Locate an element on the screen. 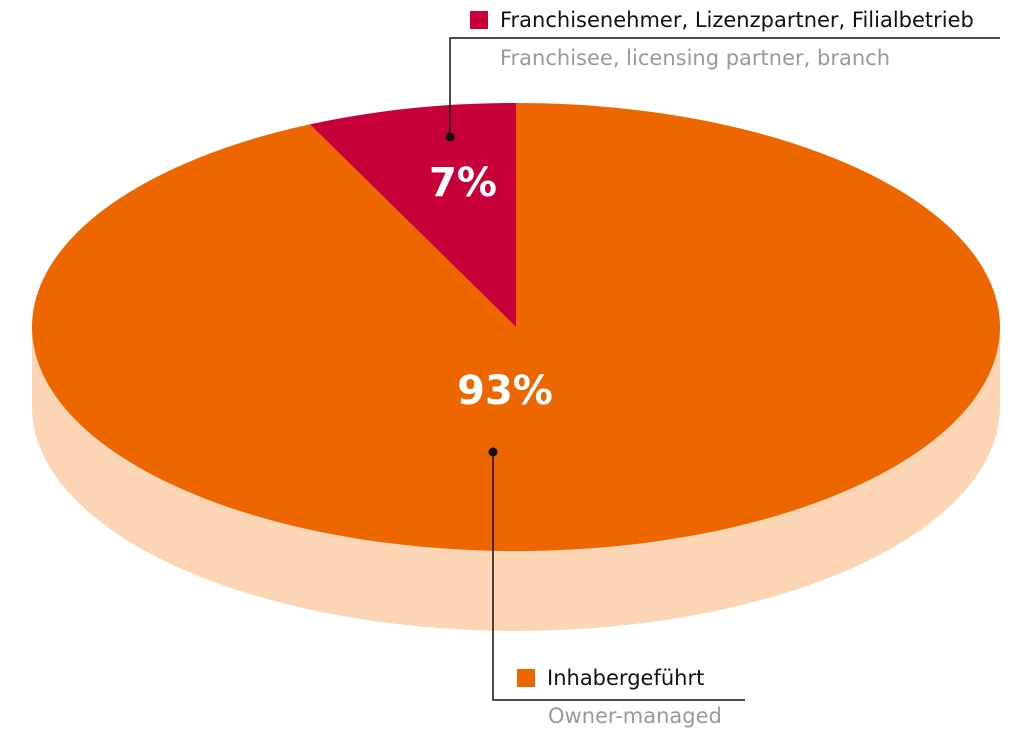 This screenshot has width=1021, height=730. value-label: 93% is located at coordinates (505, 391).